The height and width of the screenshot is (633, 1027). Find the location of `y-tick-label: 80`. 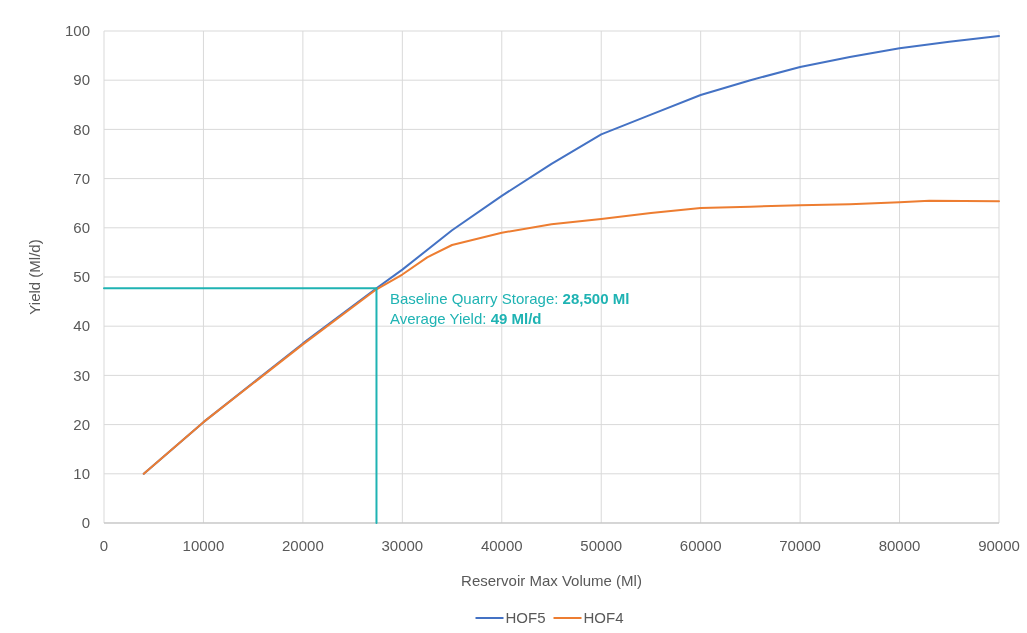

y-tick-label: 80 is located at coordinates (81, 129).